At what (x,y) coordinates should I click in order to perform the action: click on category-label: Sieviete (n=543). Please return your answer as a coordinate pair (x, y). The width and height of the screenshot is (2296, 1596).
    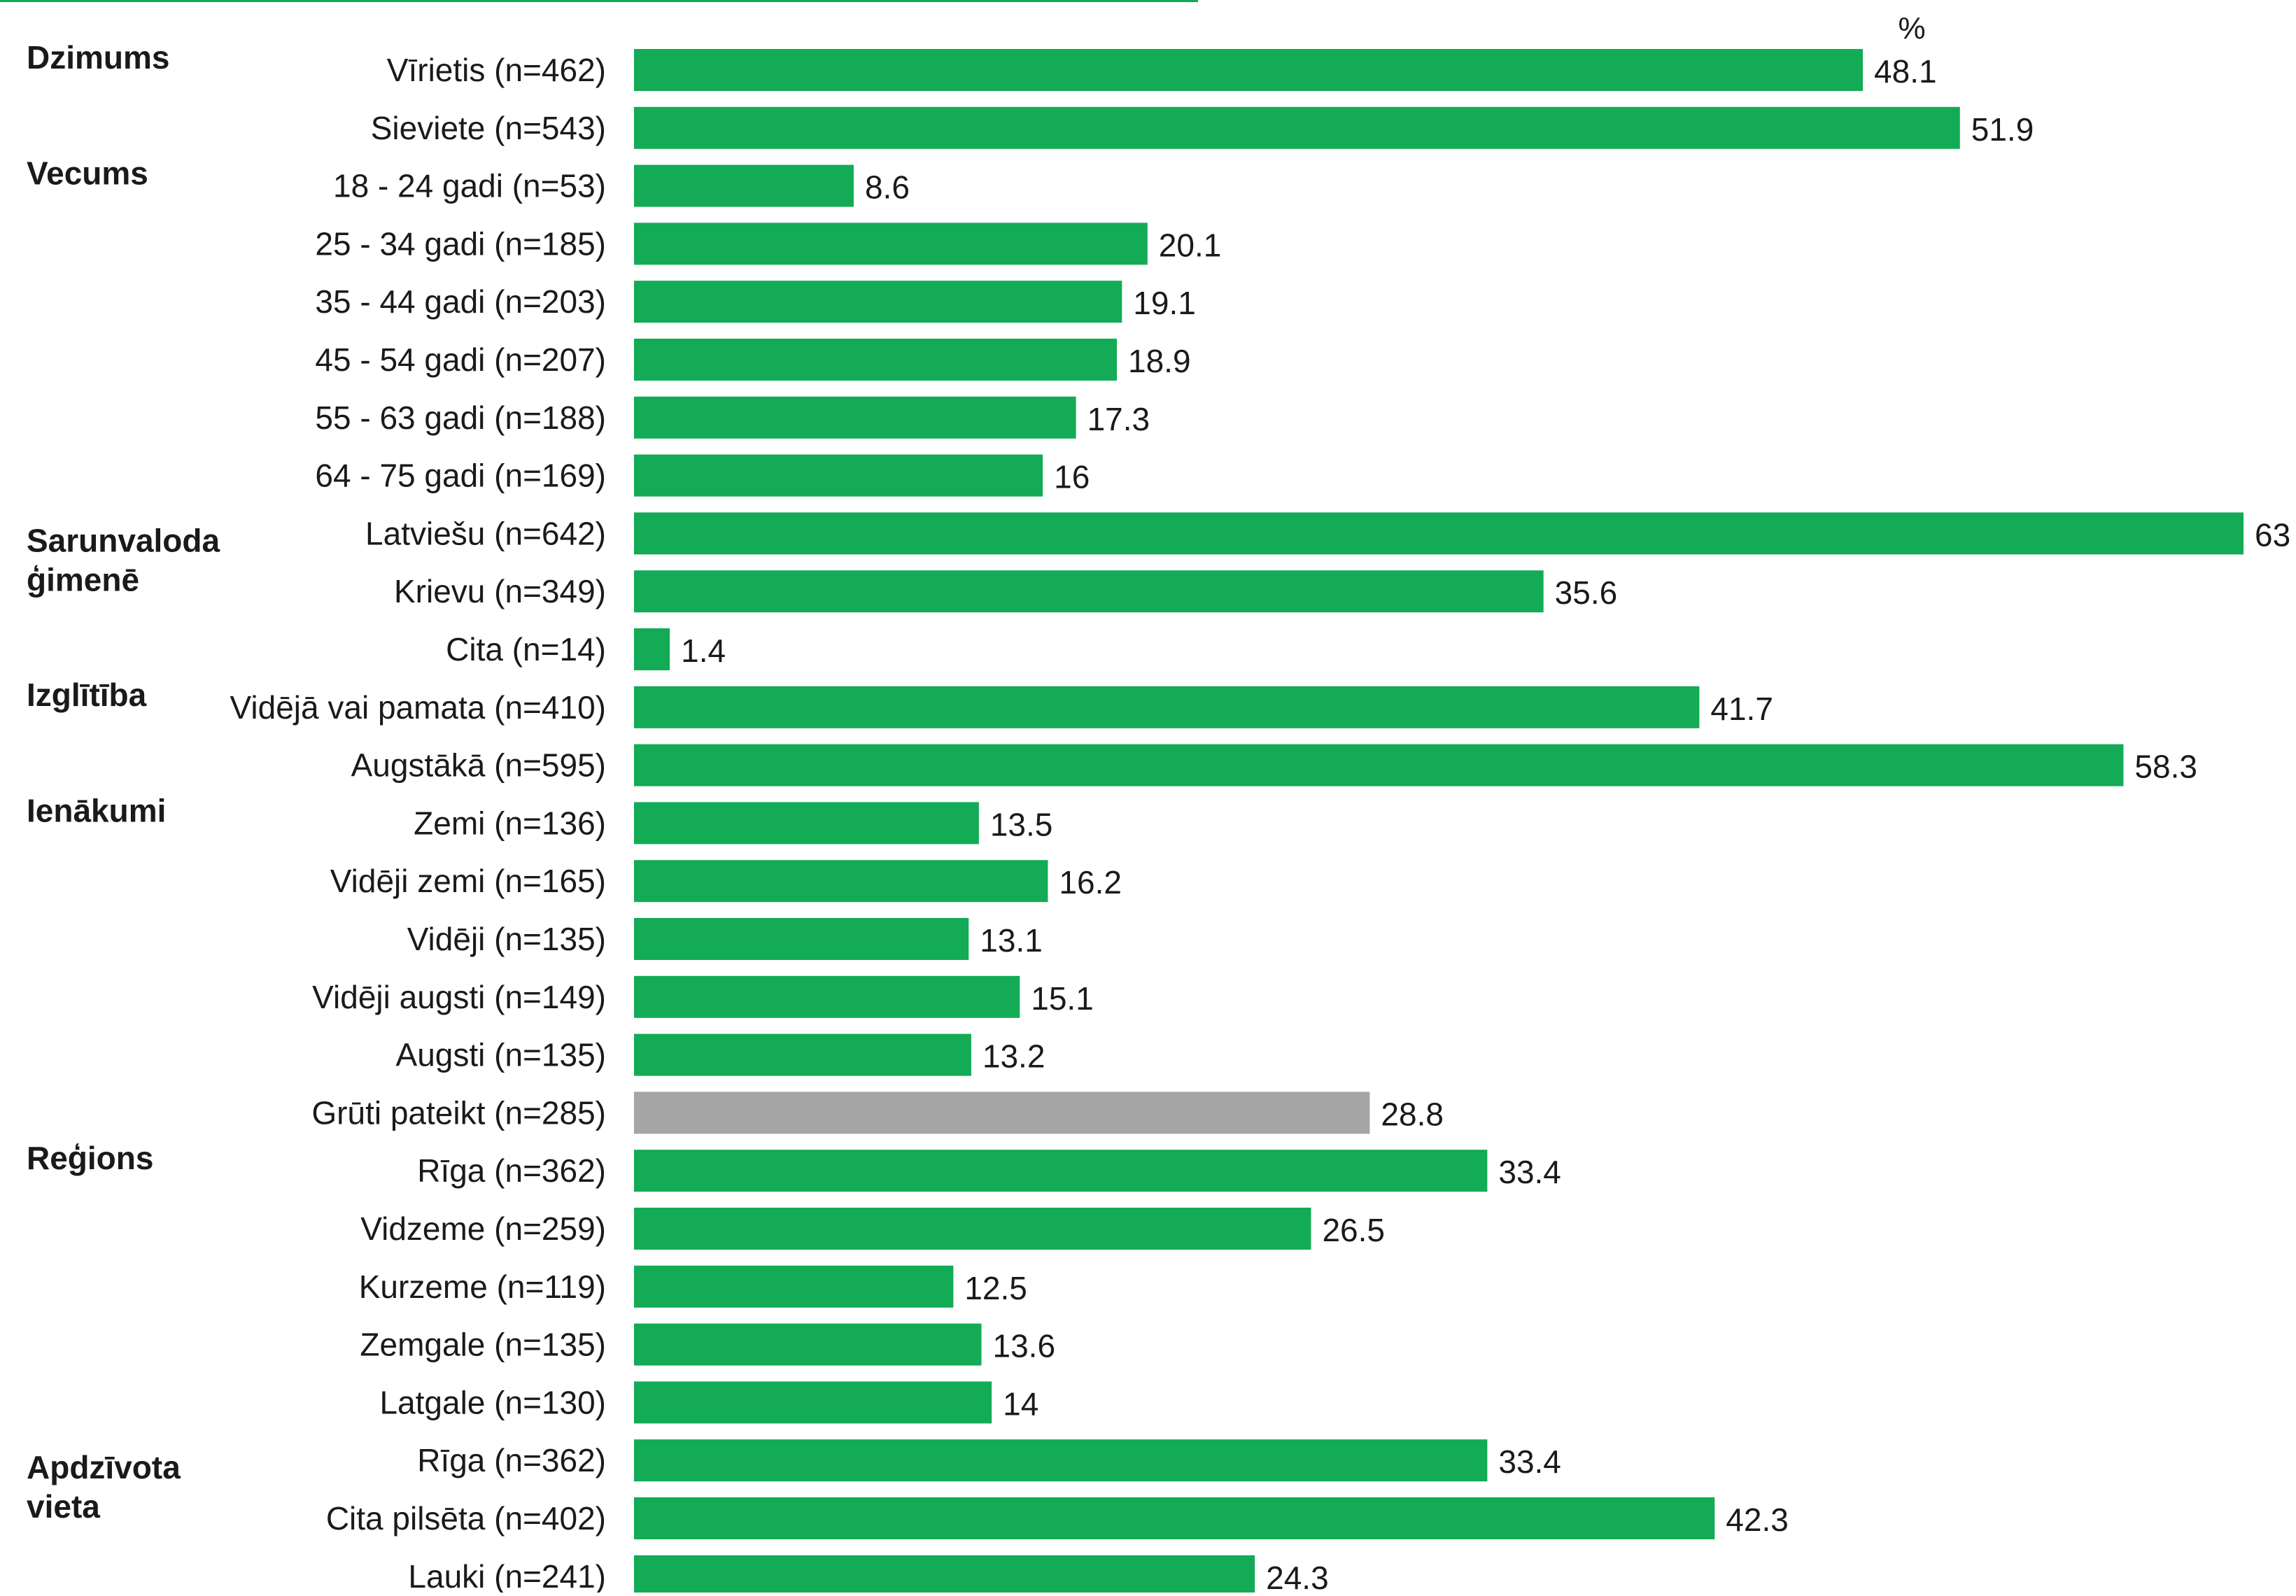
    Looking at the image, I should click on (488, 128).